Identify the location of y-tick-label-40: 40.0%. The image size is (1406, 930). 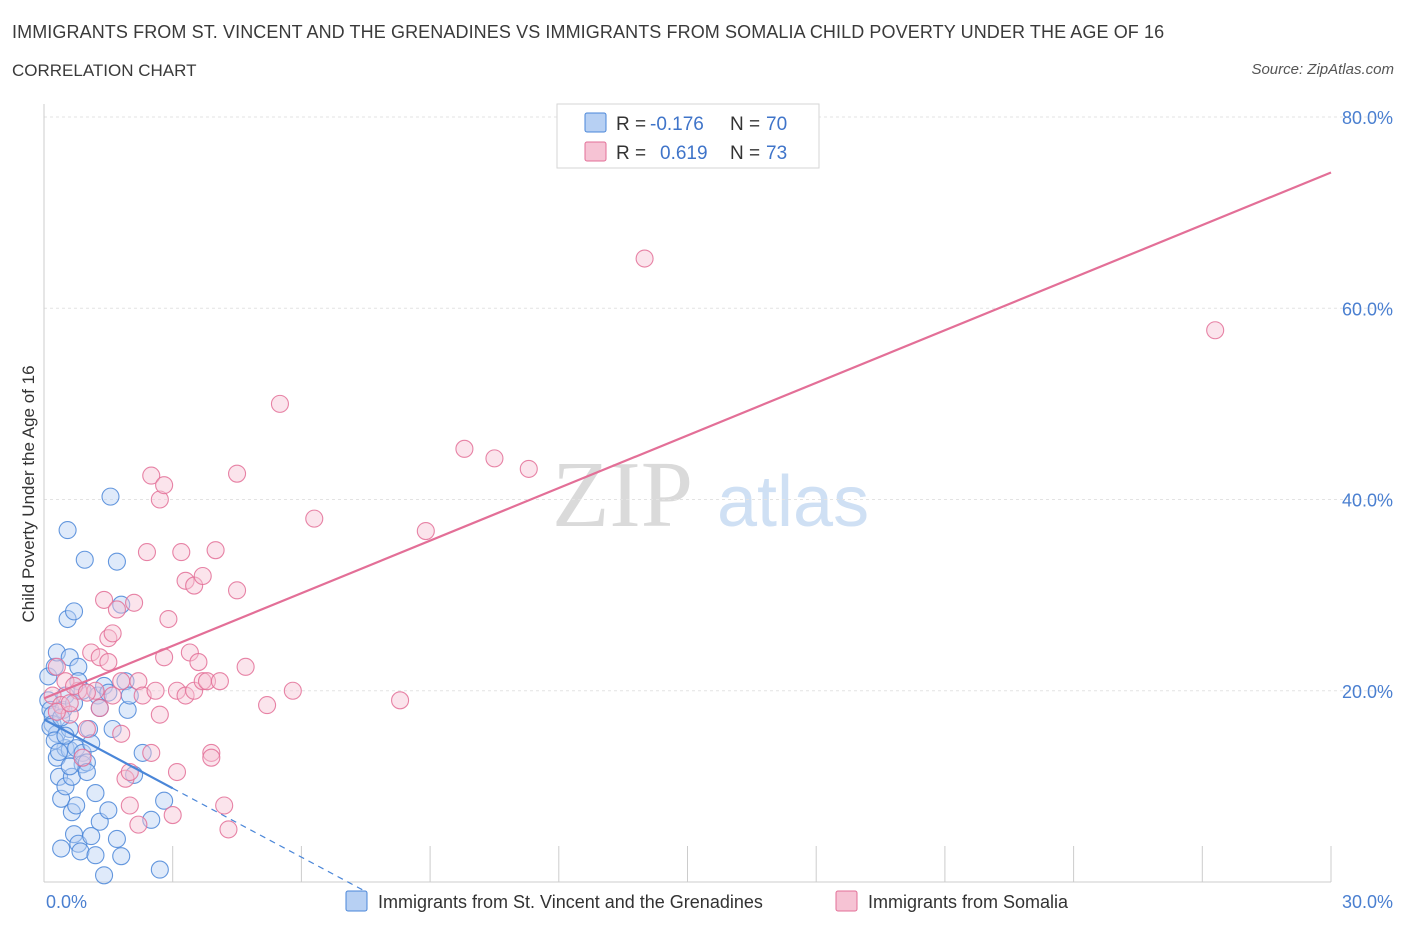
(1367, 501).